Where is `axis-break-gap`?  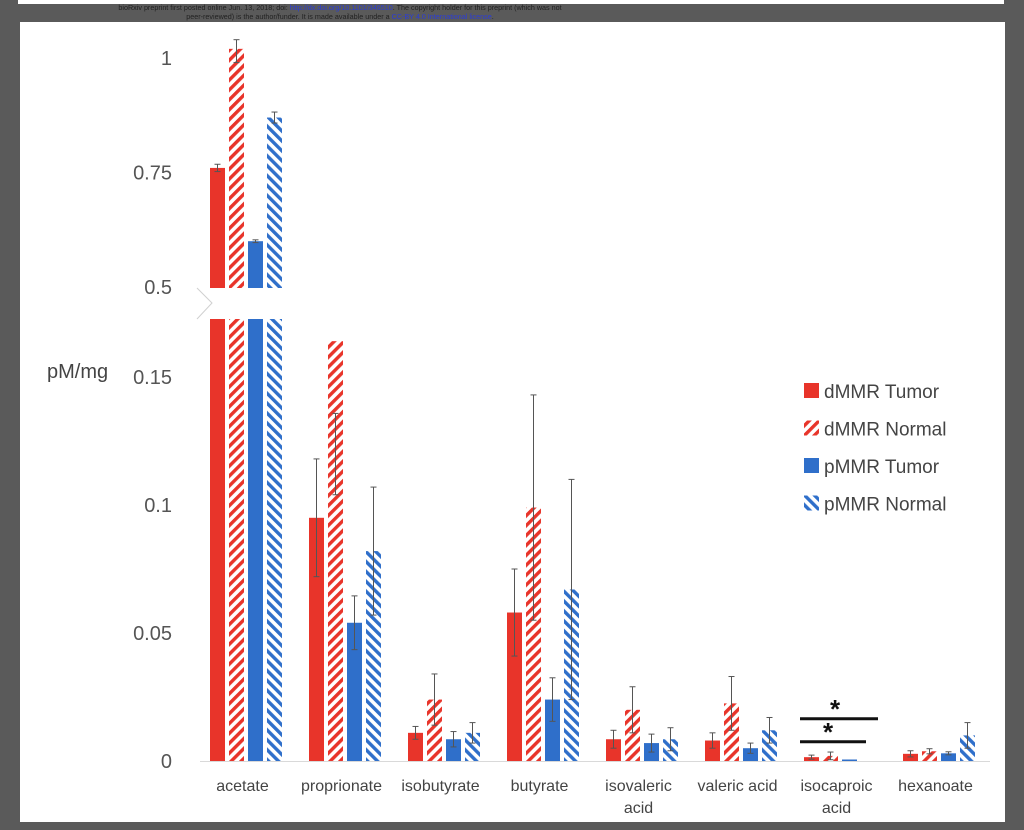
axis-break-gap is located at coordinates (595, 303).